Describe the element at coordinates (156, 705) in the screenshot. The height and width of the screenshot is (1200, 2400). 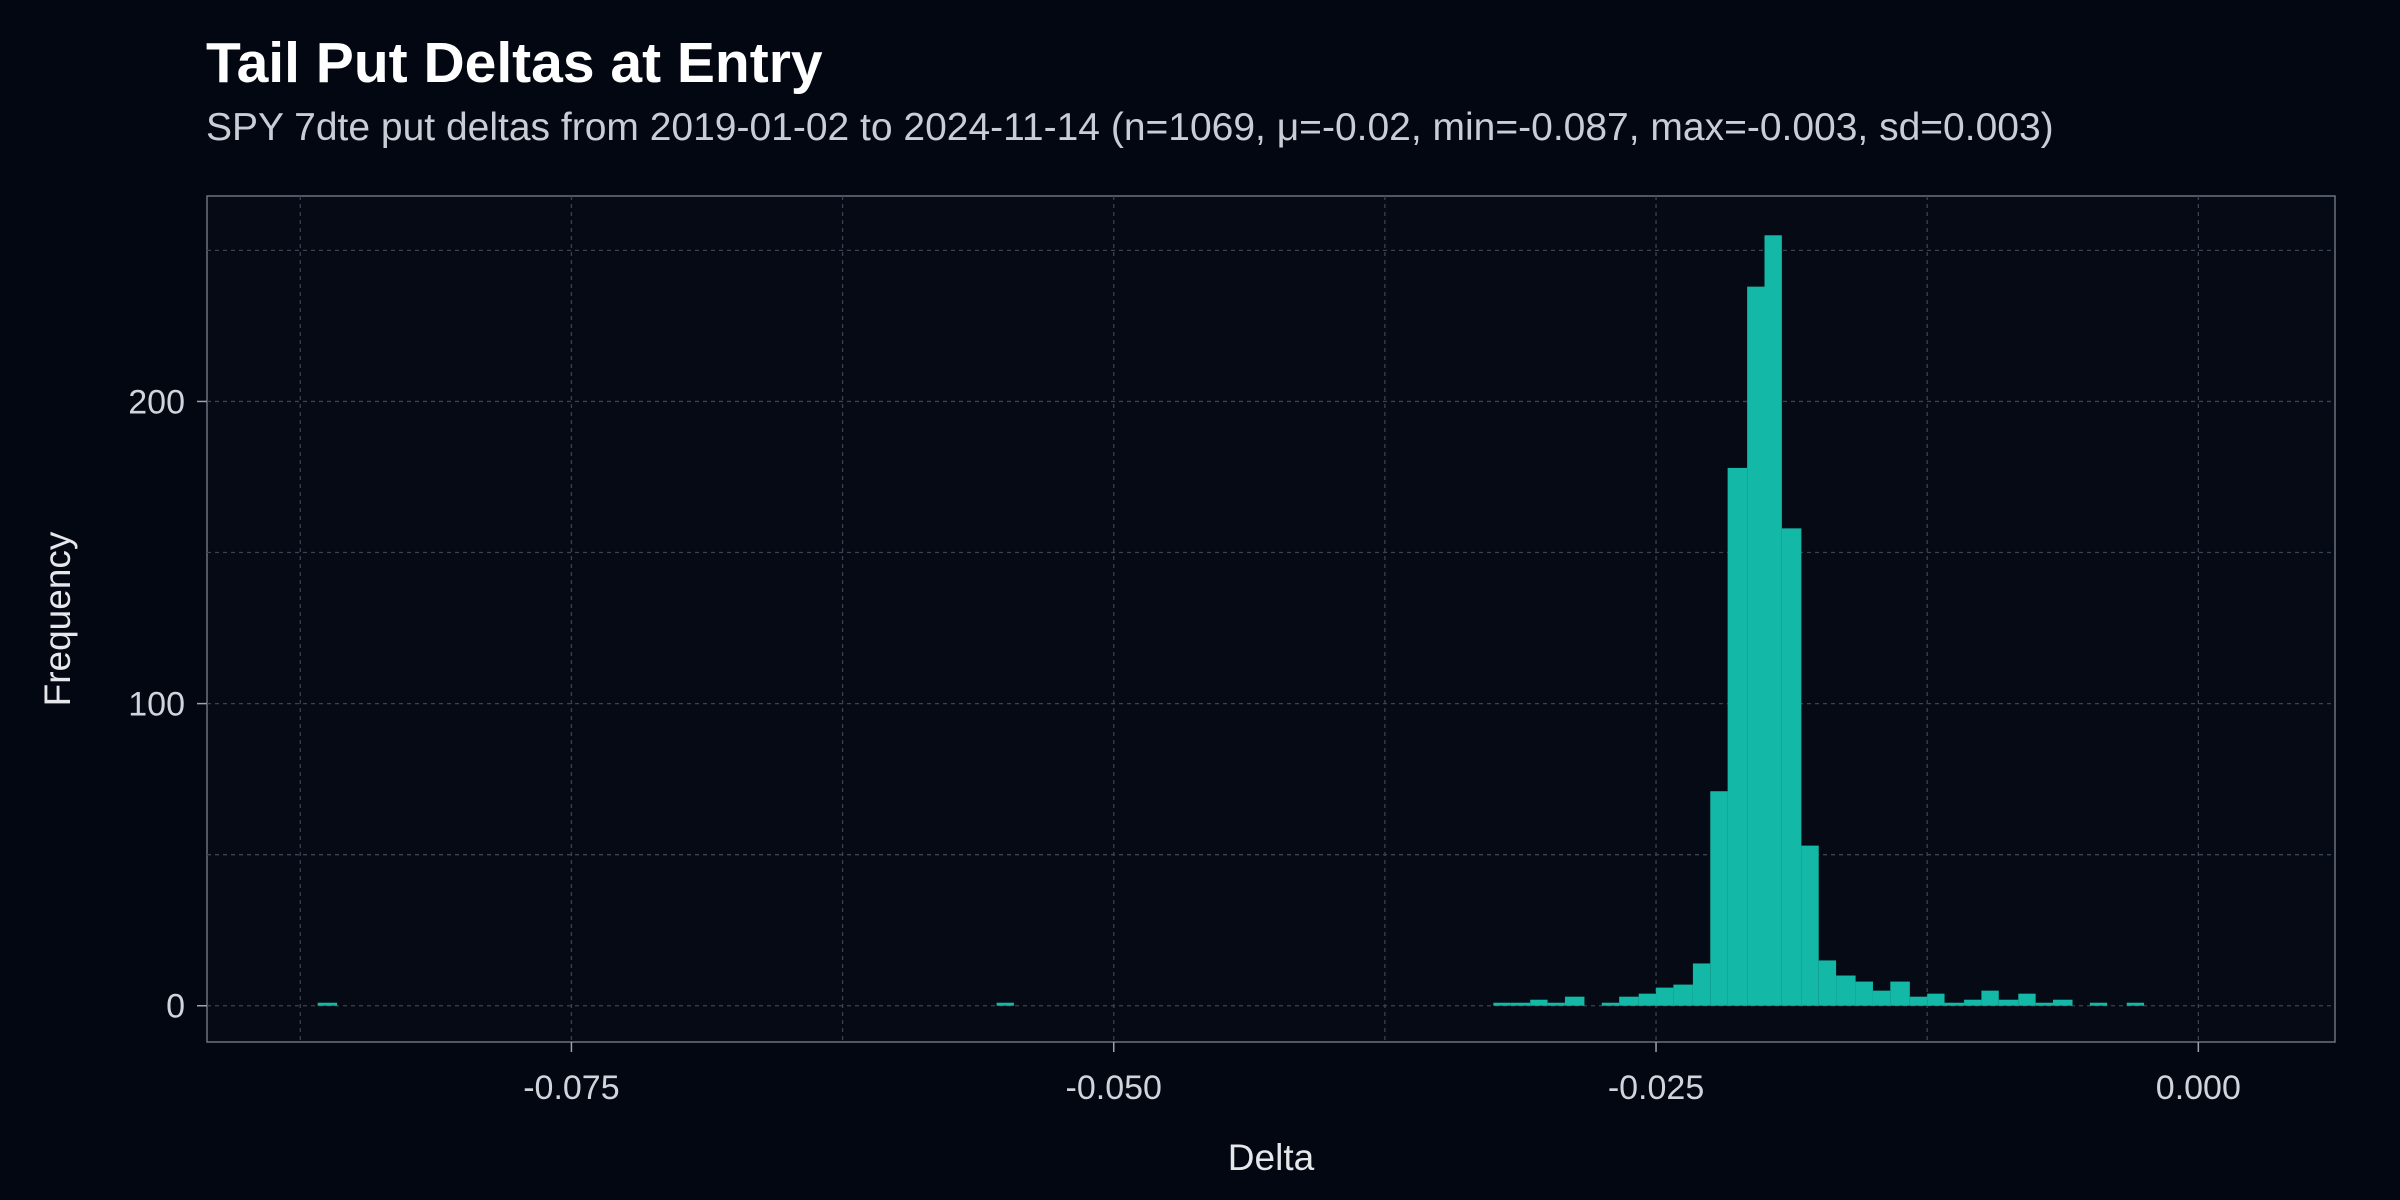
I see `y-tick-label: 100` at that location.